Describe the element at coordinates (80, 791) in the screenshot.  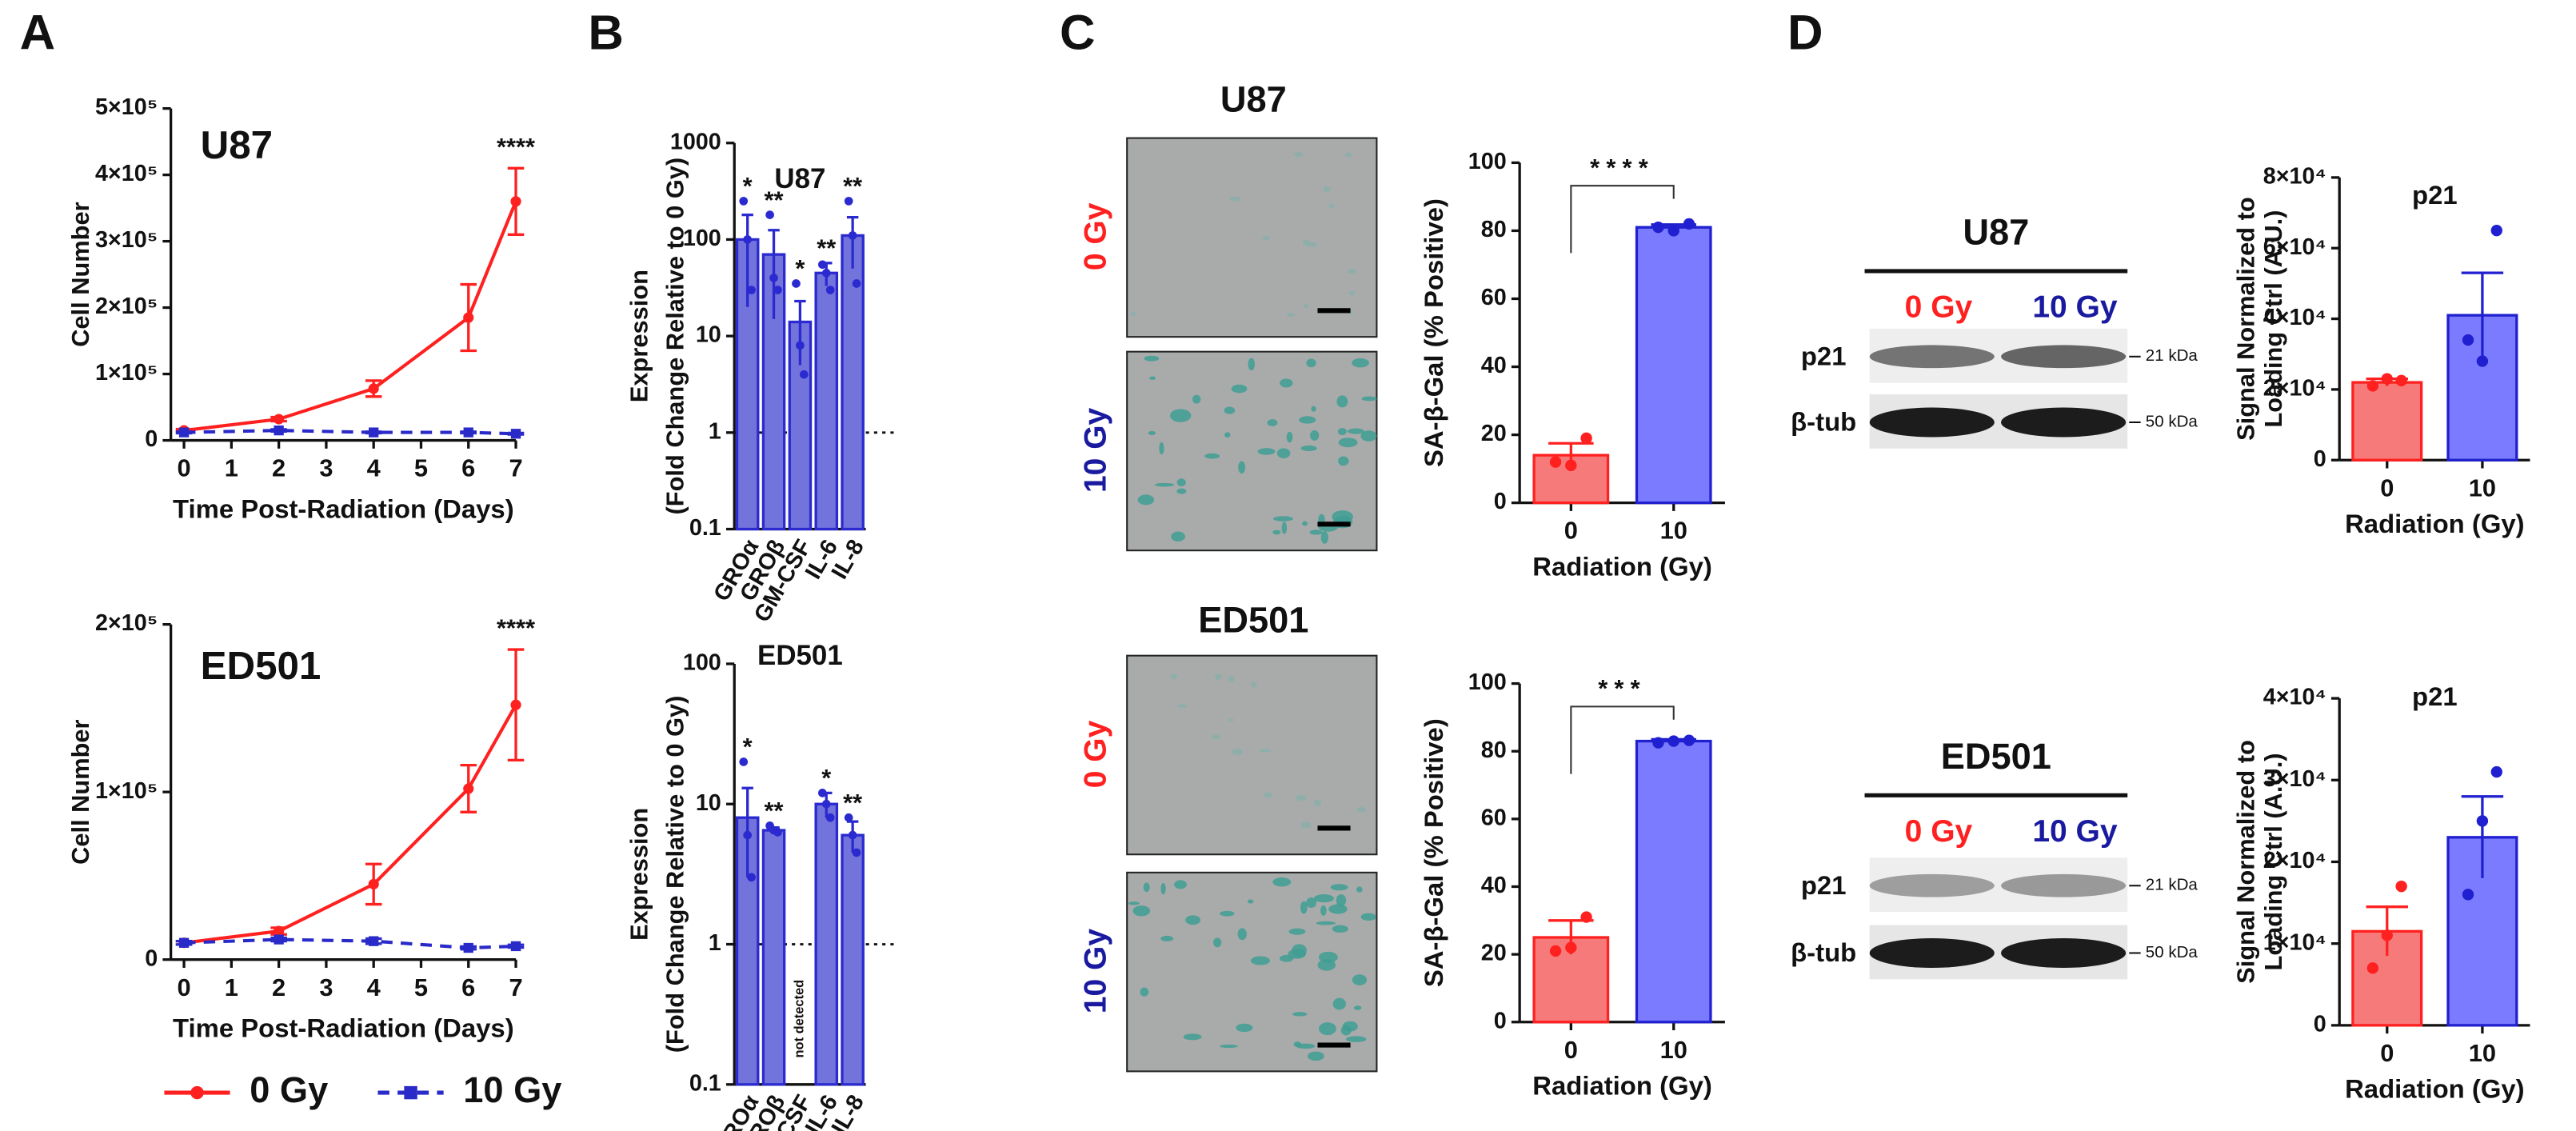
I see `y-axis-label: Cell Number` at that location.